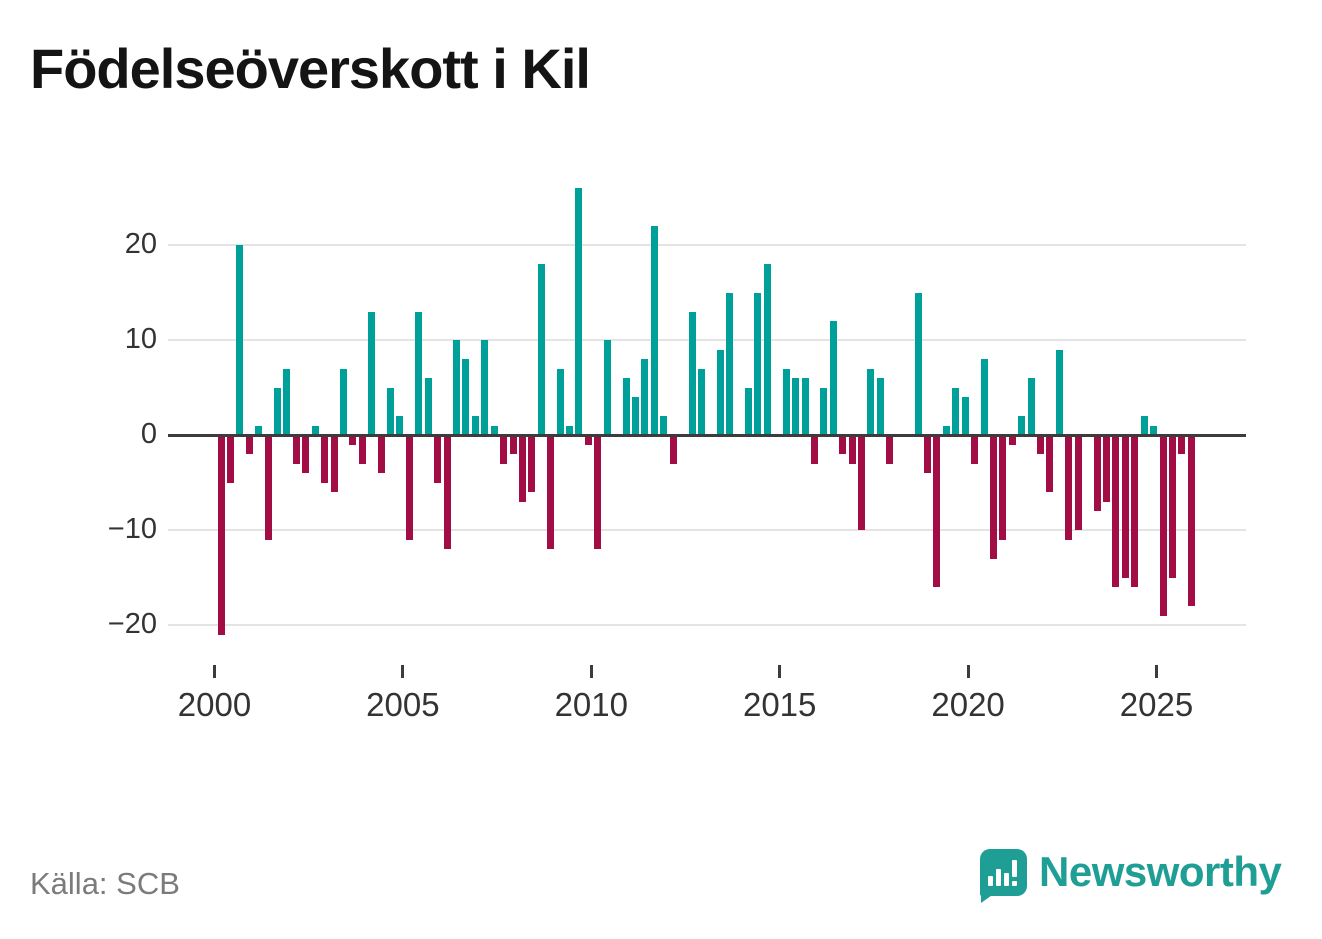 The image size is (1322, 939). What do you see at coordinates (140, 244) in the screenshot?
I see `y-axis-tick-label: 20` at bounding box center [140, 244].